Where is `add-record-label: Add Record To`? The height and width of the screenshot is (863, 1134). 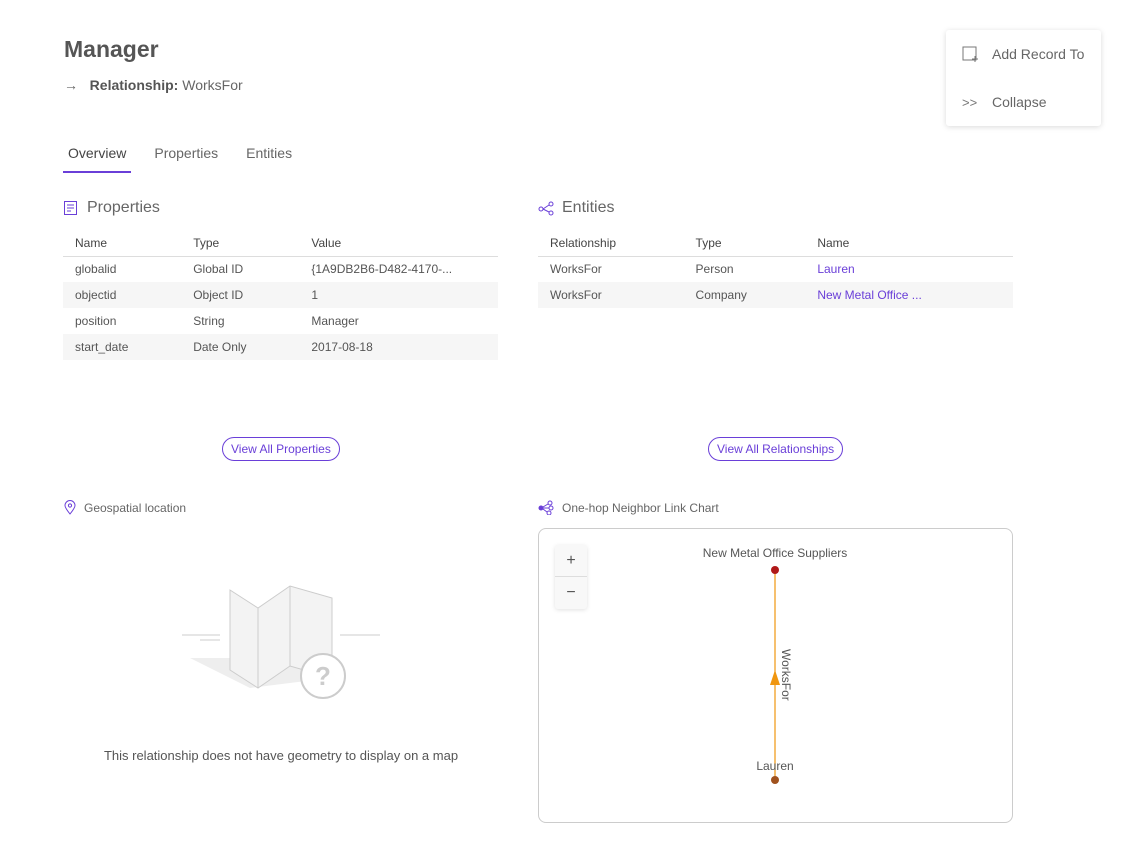
add-record-label: Add Record To is located at coordinates (1038, 54).